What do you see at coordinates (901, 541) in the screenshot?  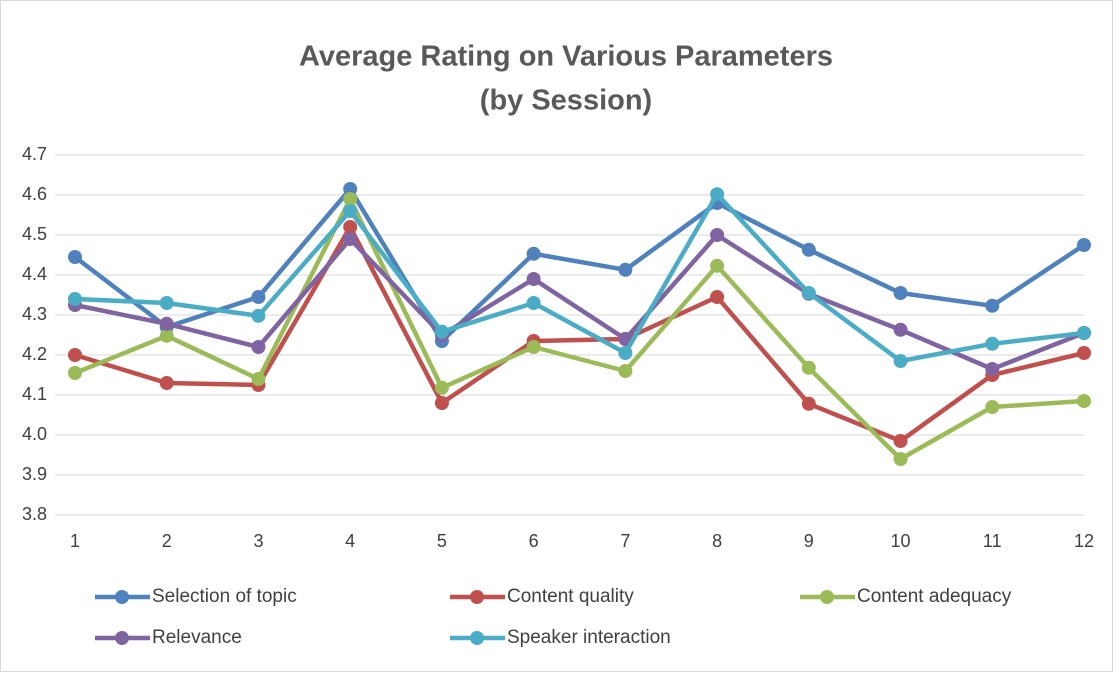 I see `x-tick-label: 10` at bounding box center [901, 541].